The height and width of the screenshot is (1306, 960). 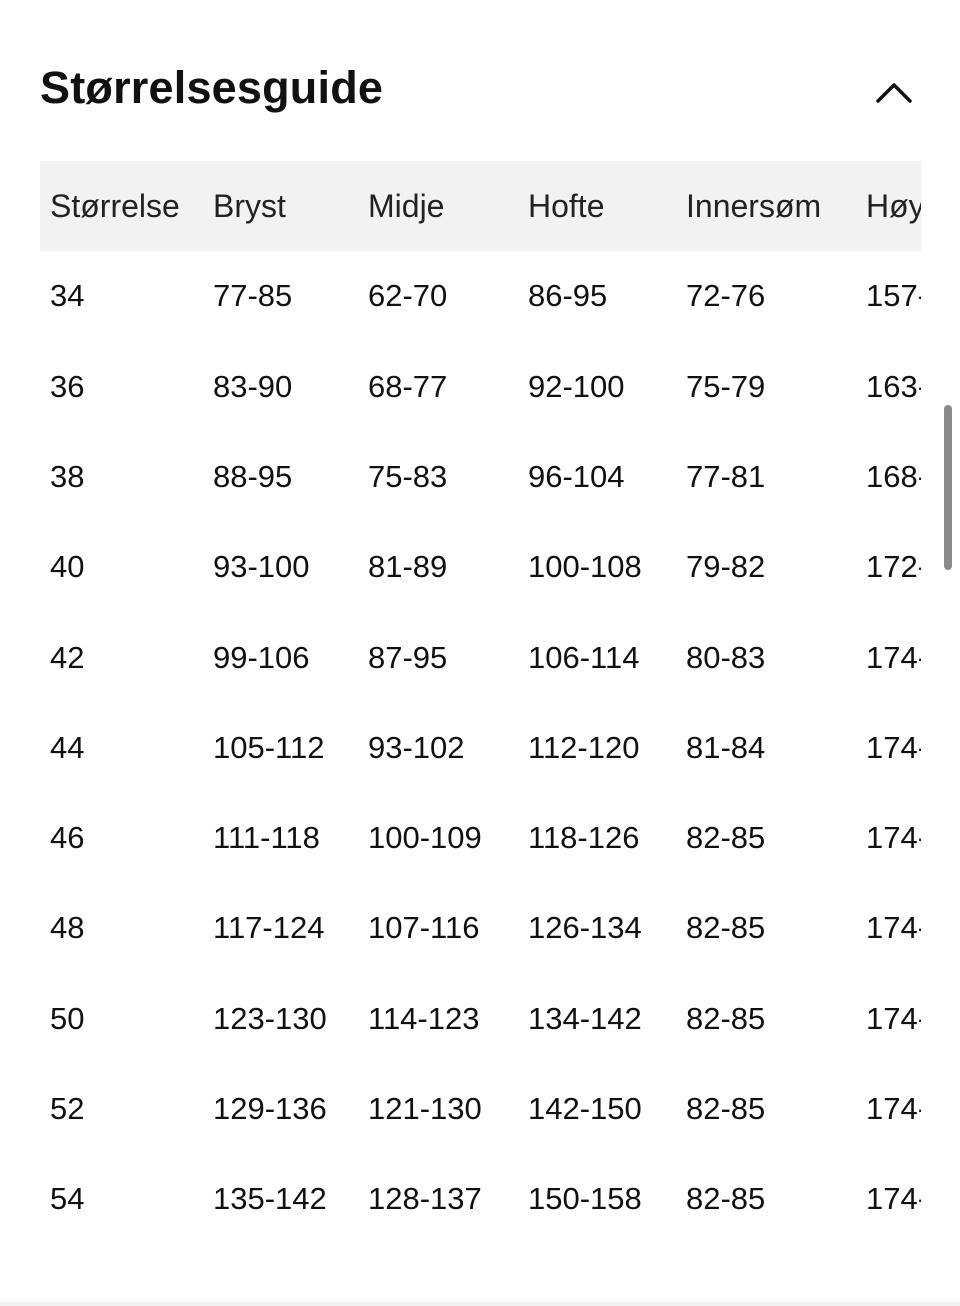 What do you see at coordinates (67, 657) in the screenshot?
I see `cell-size: 42` at bounding box center [67, 657].